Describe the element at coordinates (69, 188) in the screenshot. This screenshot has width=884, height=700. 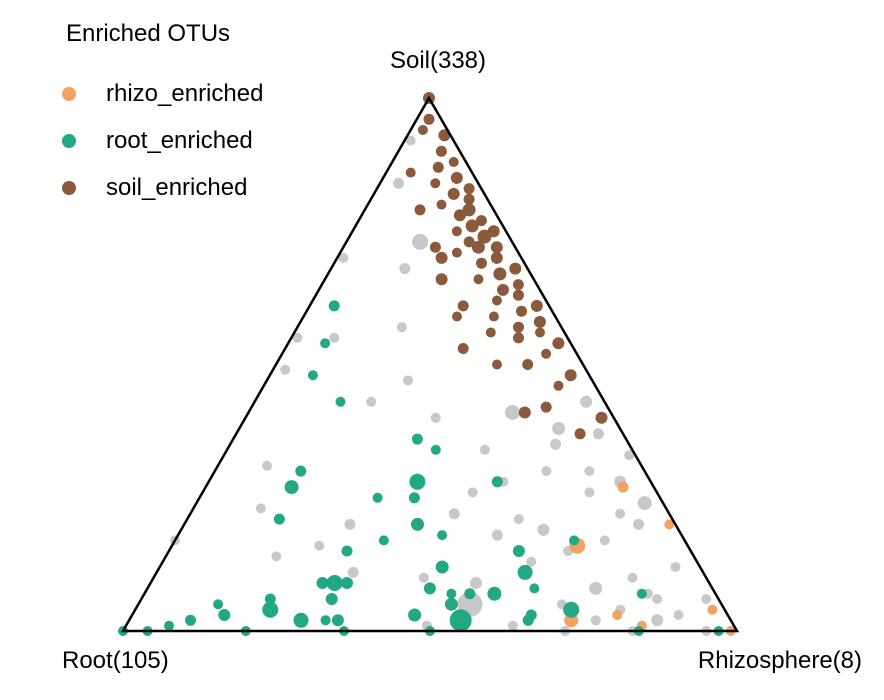
I see `legend-swatch-soil` at that location.